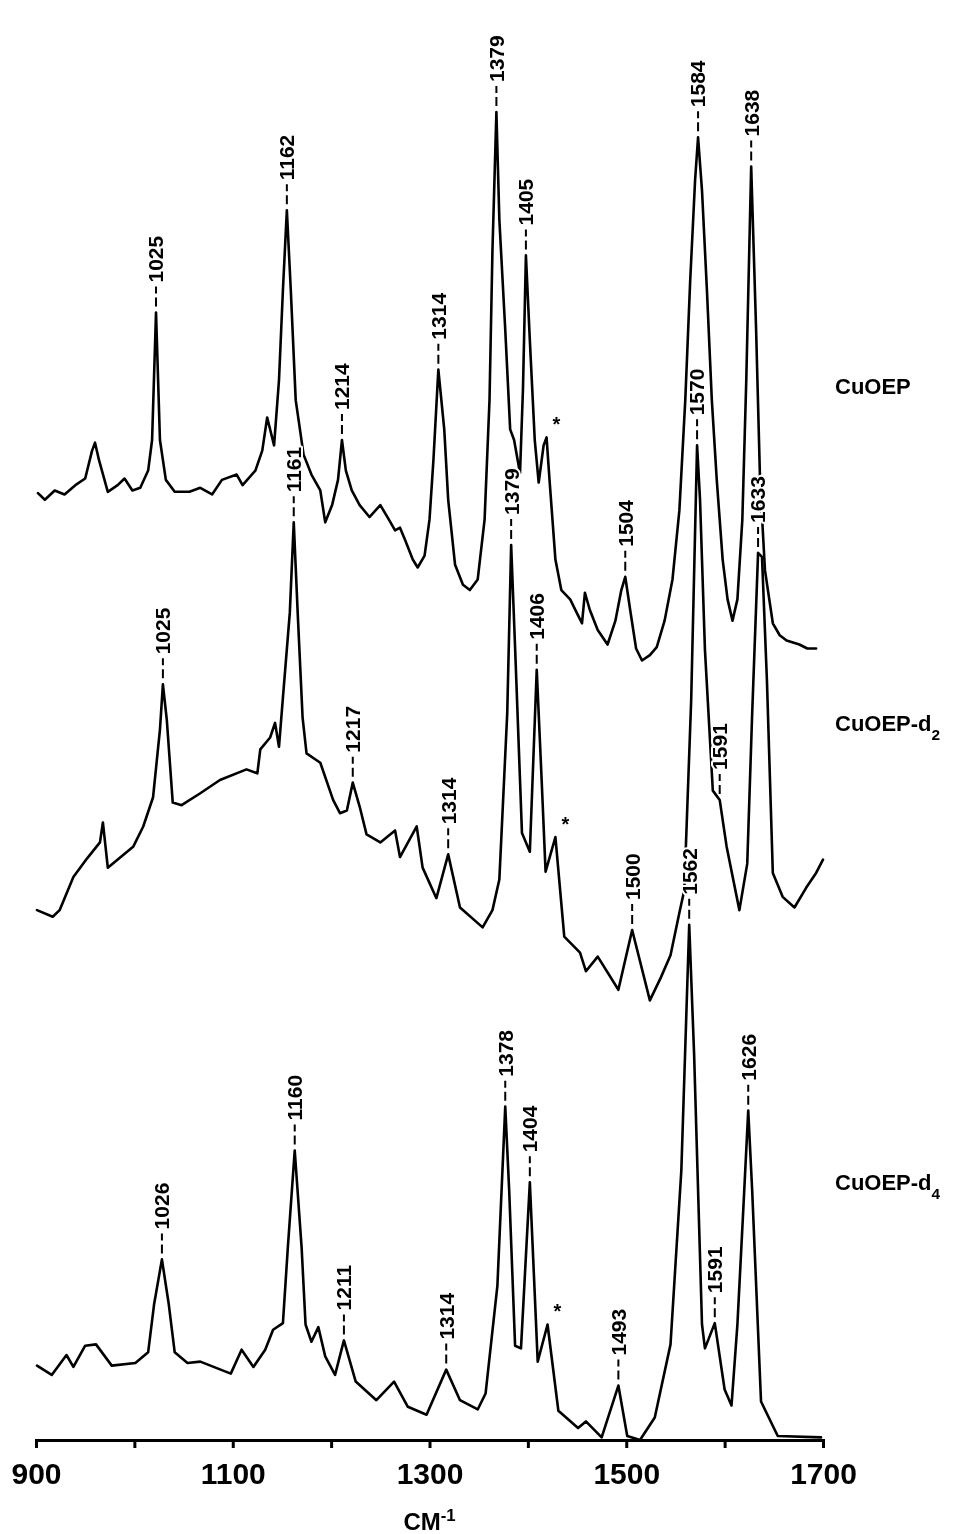  What do you see at coordinates (505, 1053) in the screenshot?
I see `annotation: 1378` at bounding box center [505, 1053].